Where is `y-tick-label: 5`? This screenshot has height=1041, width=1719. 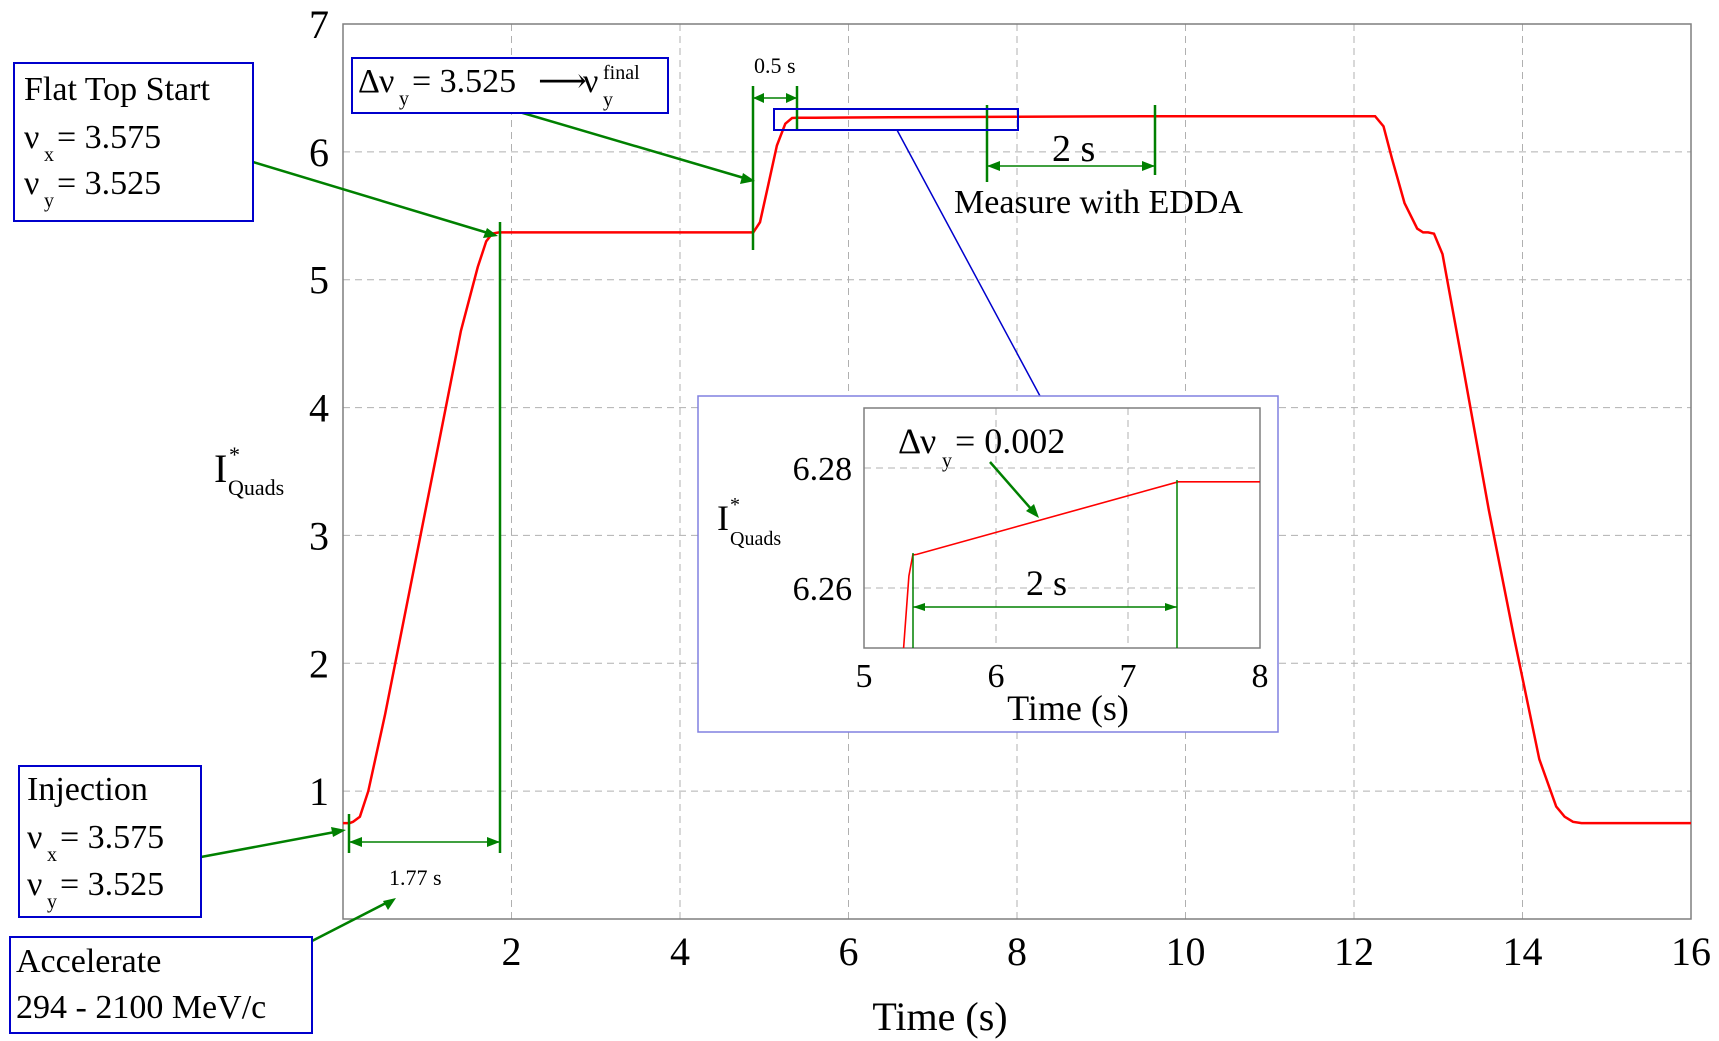
y-tick-label: 5 is located at coordinates (319, 280).